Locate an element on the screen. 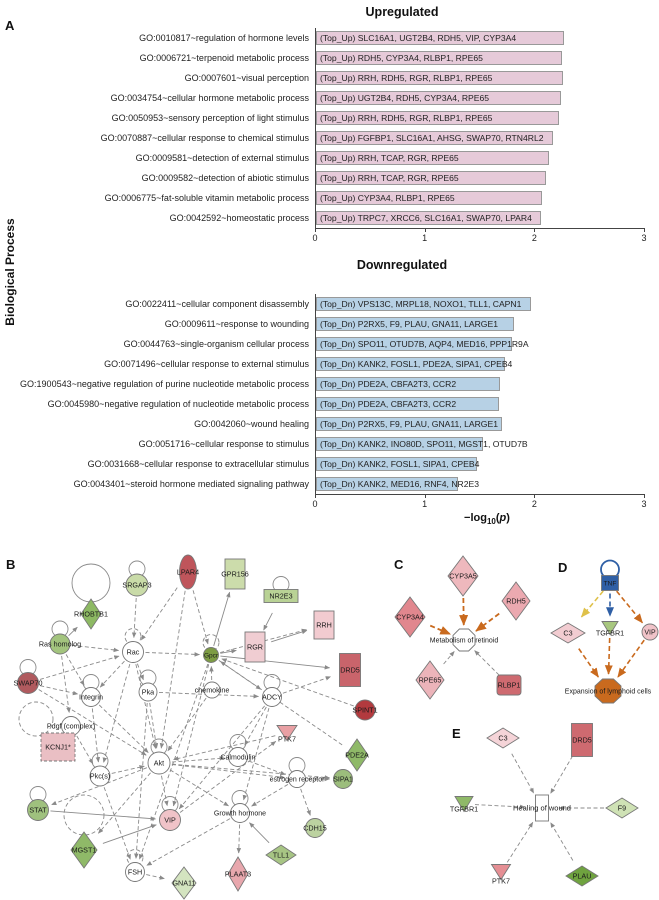 The height and width of the screenshot is (900, 659). node-label-fsh: FSH is located at coordinates (135, 872).